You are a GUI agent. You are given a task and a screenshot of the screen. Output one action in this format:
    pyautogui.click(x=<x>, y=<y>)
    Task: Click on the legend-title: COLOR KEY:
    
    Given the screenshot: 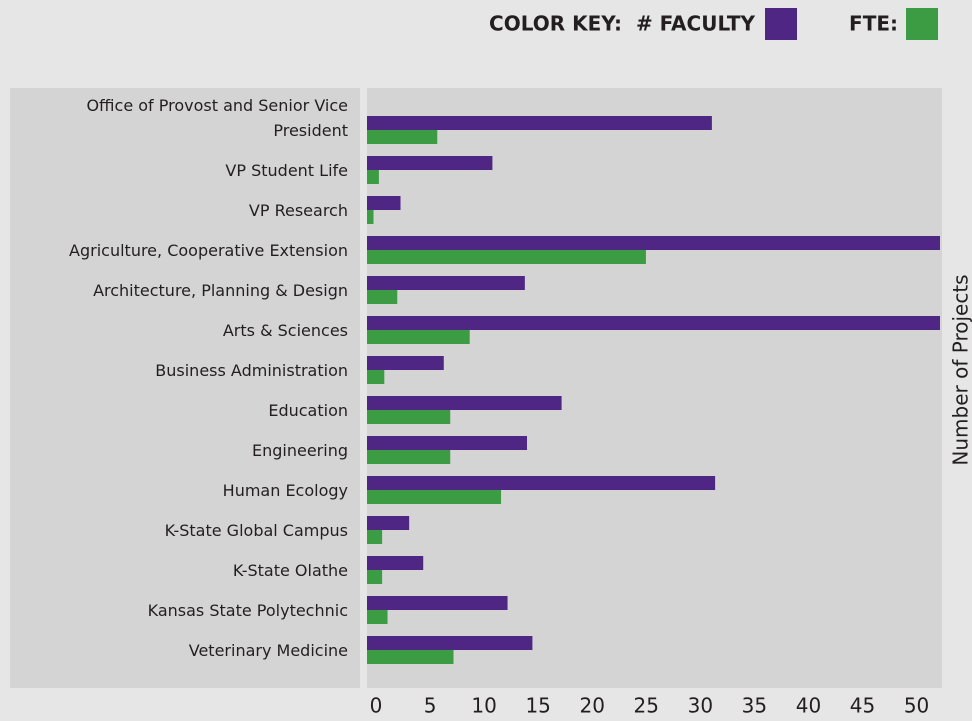 What is the action you would take?
    pyautogui.click(x=555, y=24)
    